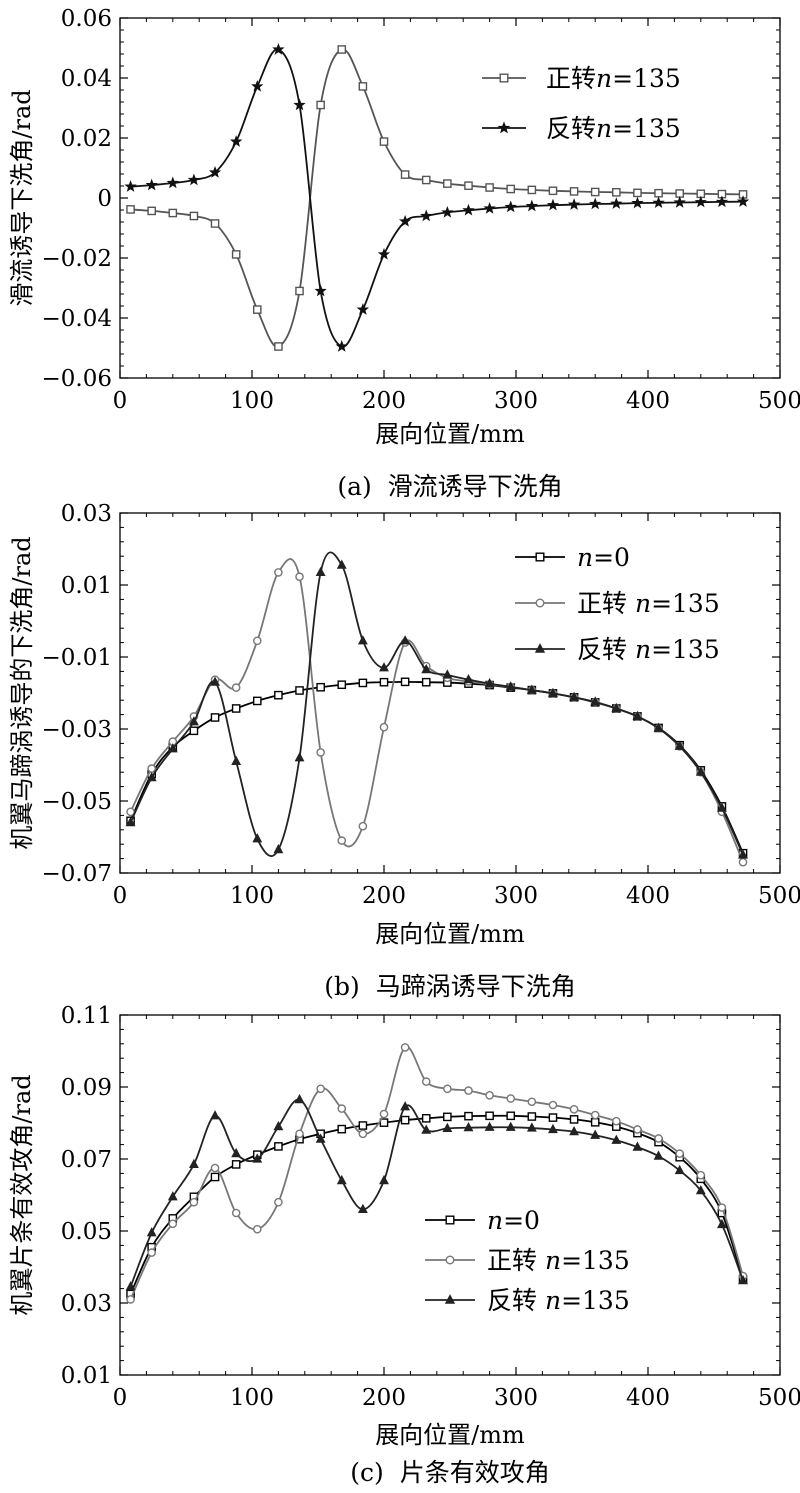  Describe the element at coordinates (77, 319) in the screenshot. I see `y-tick-label-a: −0.04` at that location.